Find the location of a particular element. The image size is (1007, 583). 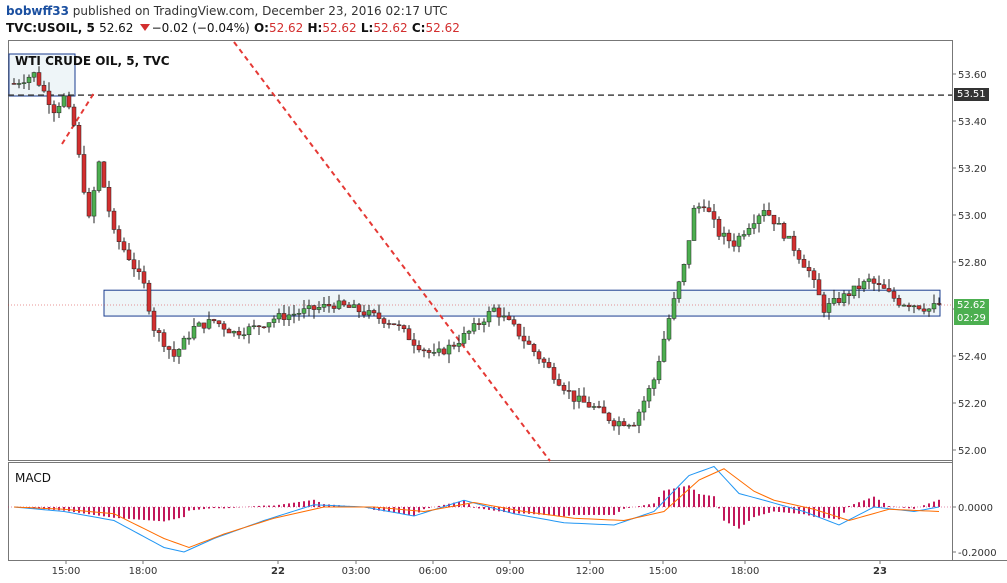

macd-label: MACD is located at coordinates (33, 478).